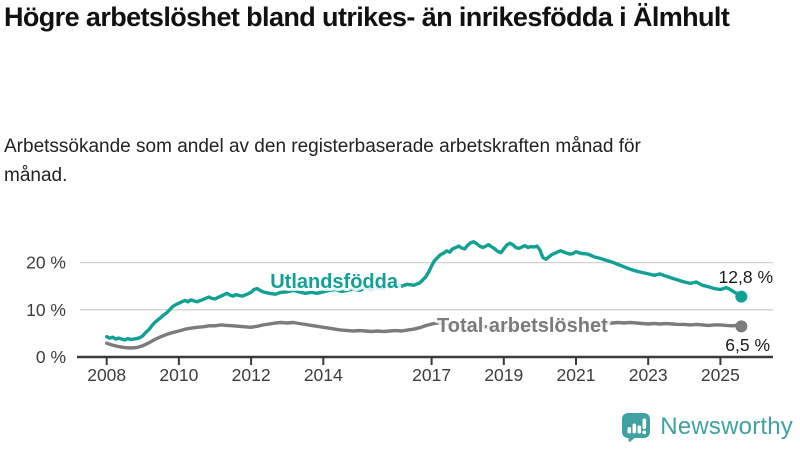 The width and height of the screenshot is (800, 450). I want to click on x-tick-label: 2023, so click(648, 375).